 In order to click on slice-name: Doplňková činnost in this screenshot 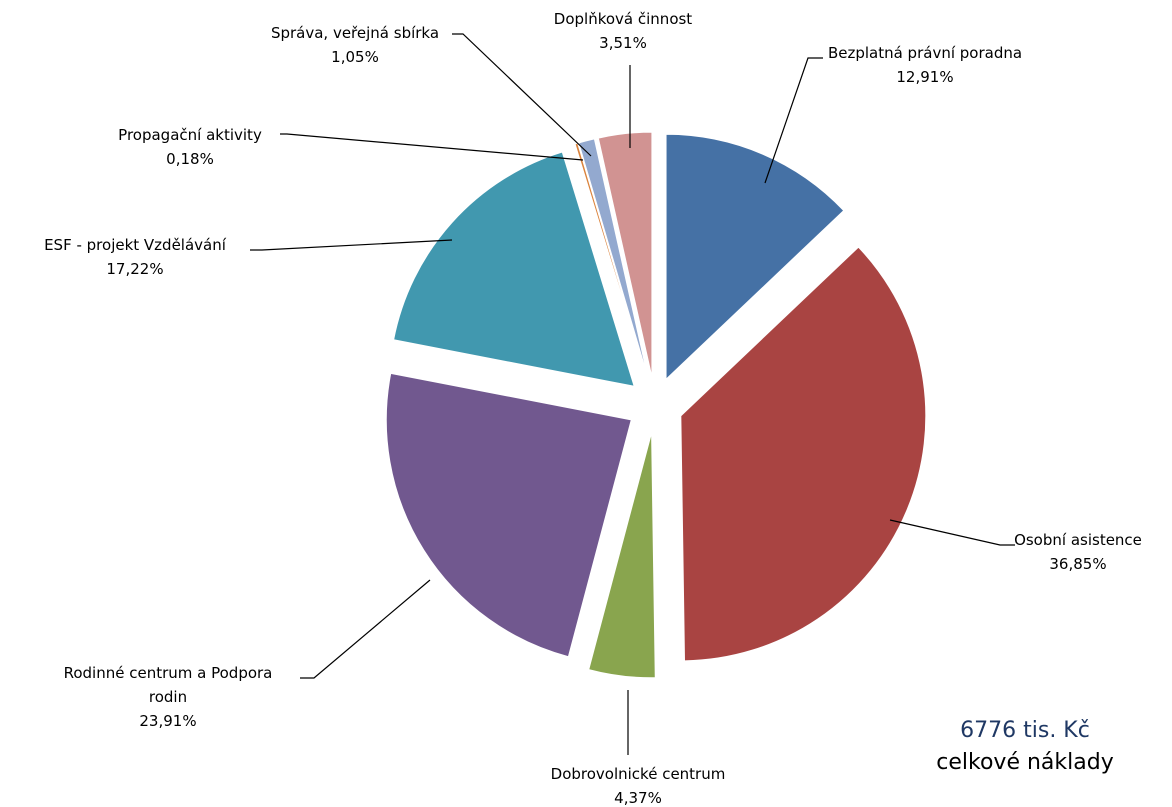, I will do `click(623, 19)`.